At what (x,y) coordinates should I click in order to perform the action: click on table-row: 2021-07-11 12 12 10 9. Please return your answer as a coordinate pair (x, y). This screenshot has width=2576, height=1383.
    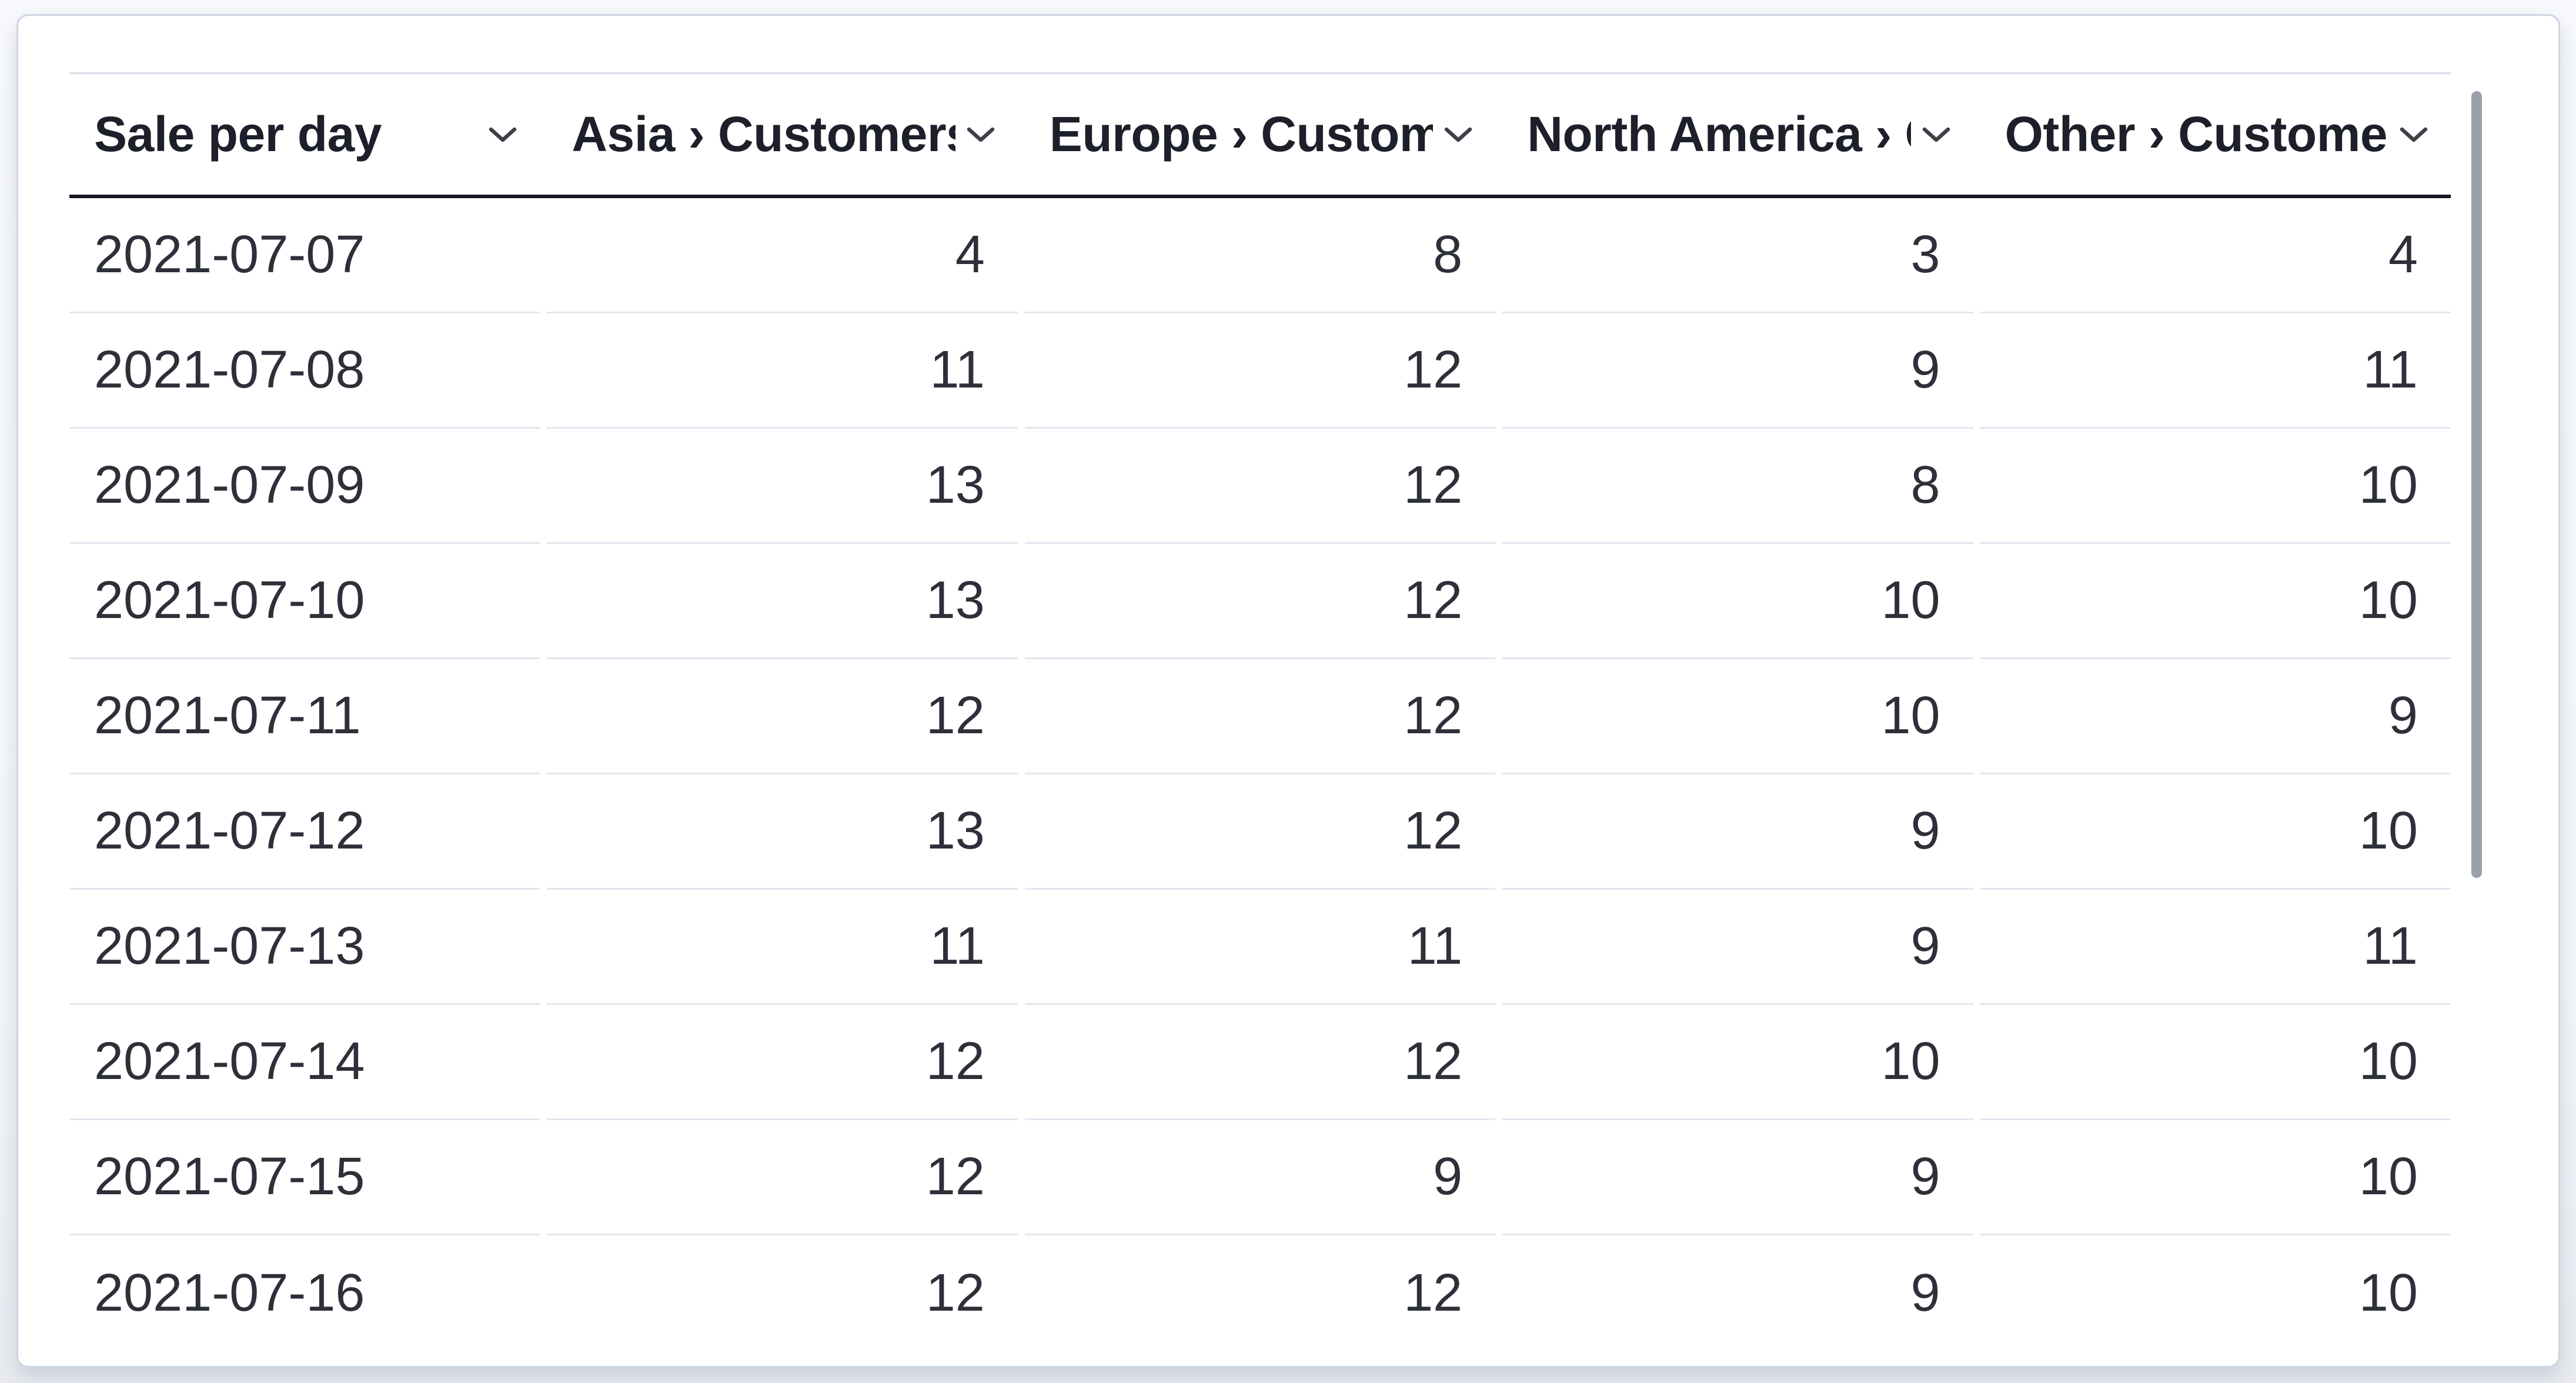
    Looking at the image, I should click on (1260, 716).